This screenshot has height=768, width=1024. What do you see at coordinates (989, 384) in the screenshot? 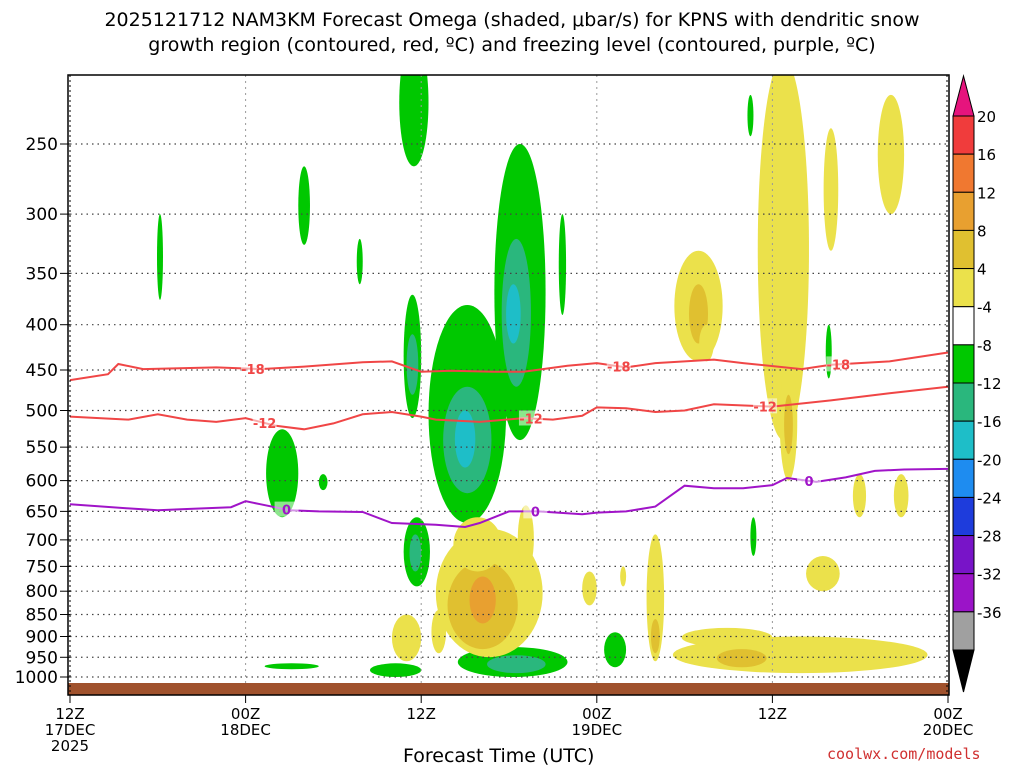
I see `colorbar-label: -12` at bounding box center [989, 384].